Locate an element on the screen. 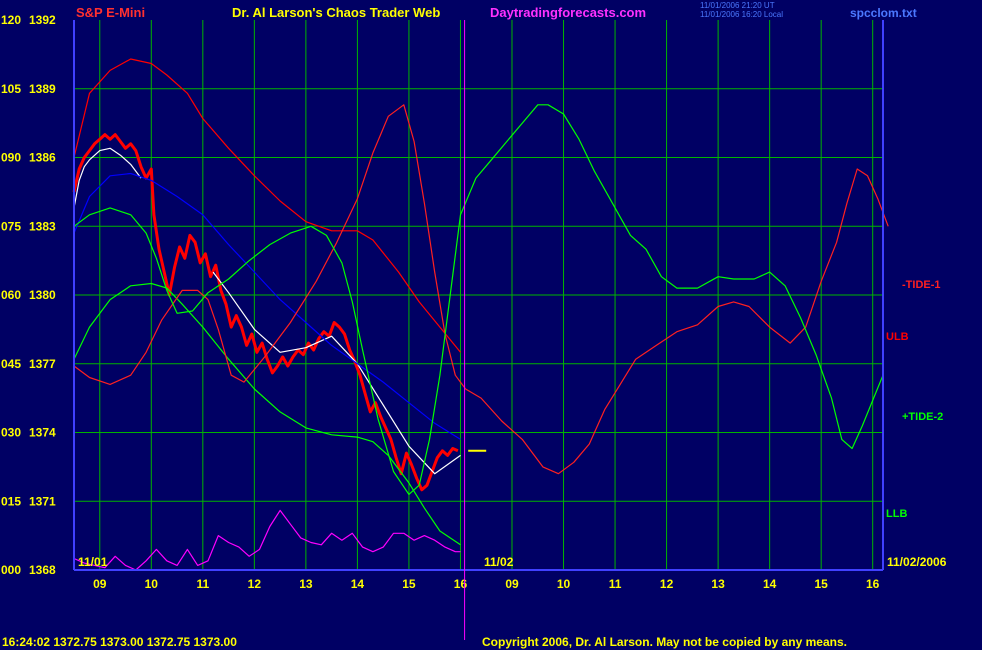 Image resolution: width=982 pixels, height=650 pixels. date-label-end: 11/02/2006 is located at coordinates (917, 562).